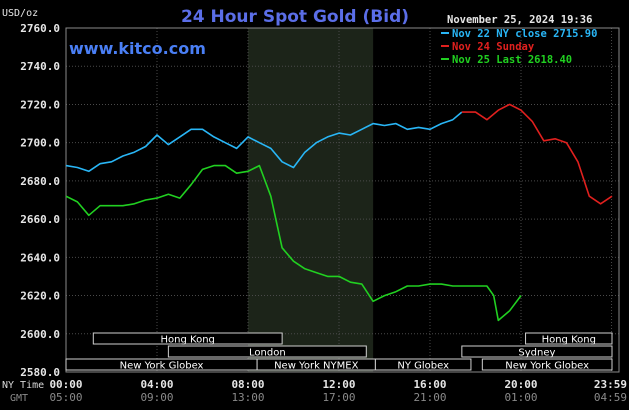 The image size is (629, 410). Describe the element at coordinates (295, 17) in the screenshot. I see `chart-title: 24 Hour Spot Gold (Bid)` at that location.